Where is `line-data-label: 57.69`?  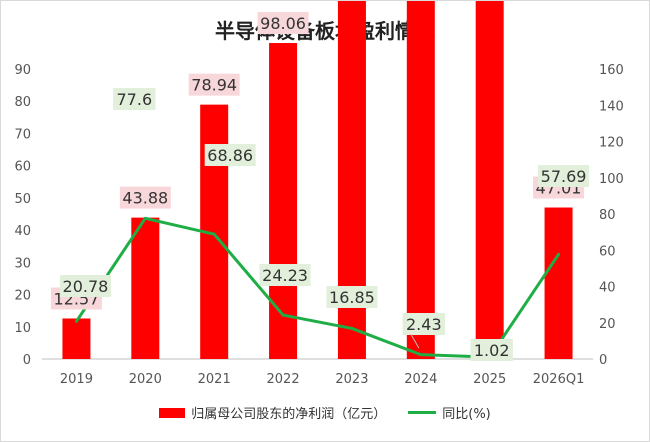
line-data-label: 57.69 is located at coordinates (564, 176).